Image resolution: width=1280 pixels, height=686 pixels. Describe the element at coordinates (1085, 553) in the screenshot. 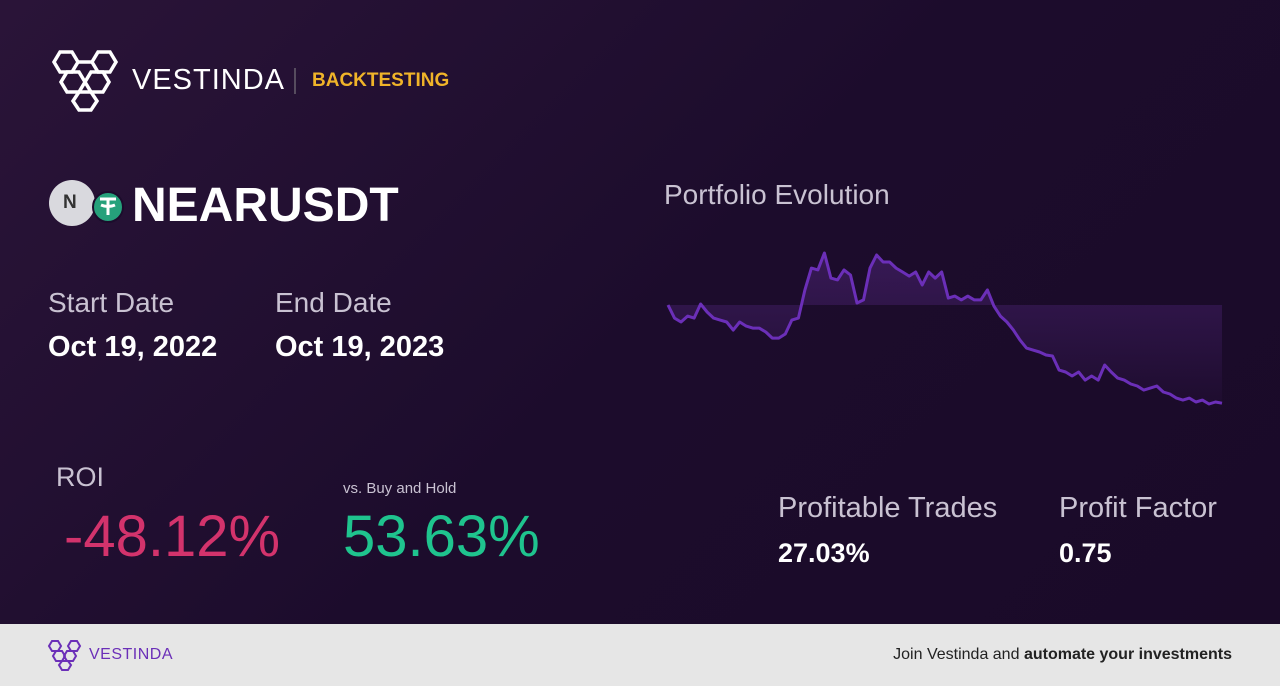

I see `pf-value: 0.75` at that location.